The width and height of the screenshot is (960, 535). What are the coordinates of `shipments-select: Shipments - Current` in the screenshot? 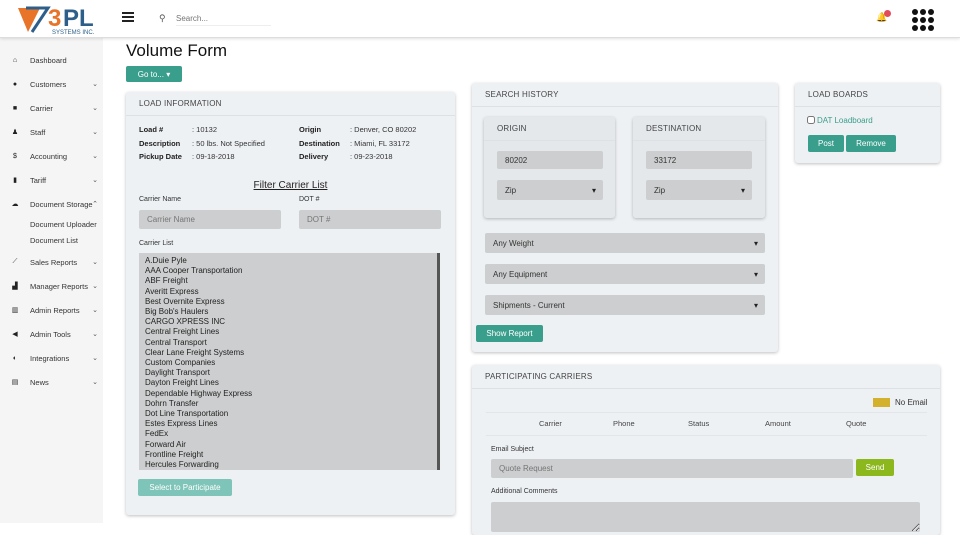 It's located at (625, 305).